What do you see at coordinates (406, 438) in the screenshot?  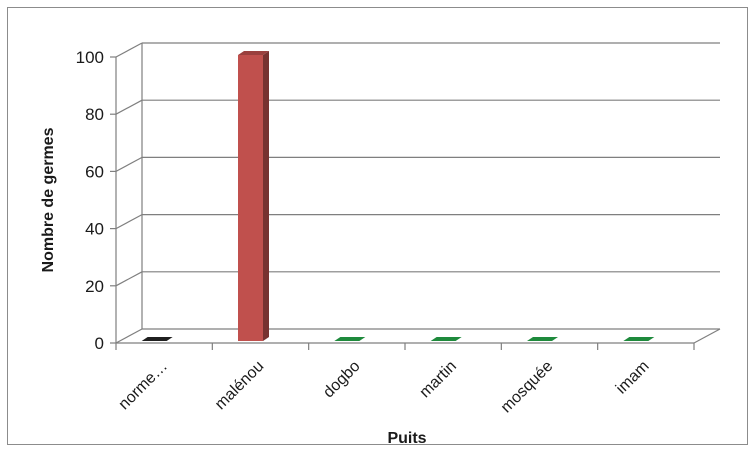 I see `x-axis-title: Puits` at bounding box center [406, 438].